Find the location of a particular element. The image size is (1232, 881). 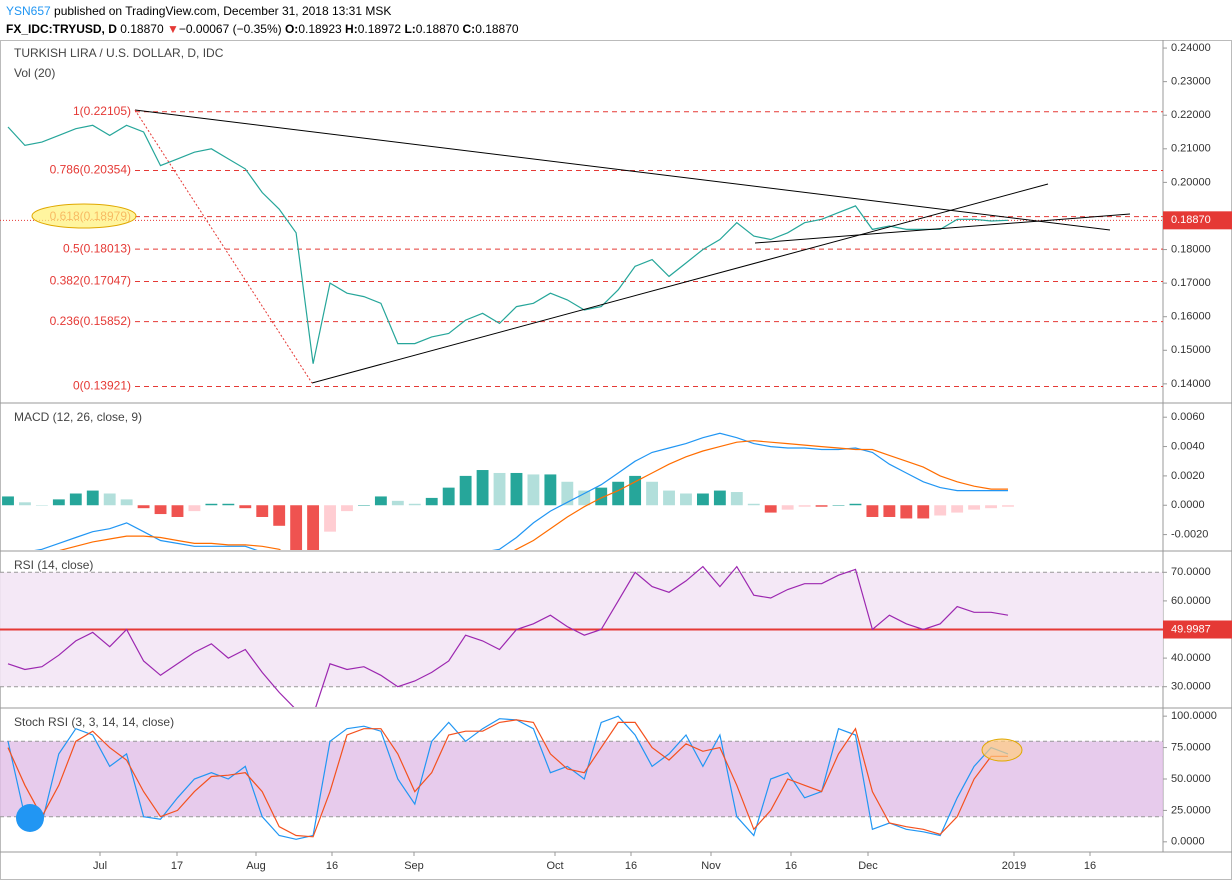

y-tick-label: 0.0000 is located at coordinates (1188, 505).